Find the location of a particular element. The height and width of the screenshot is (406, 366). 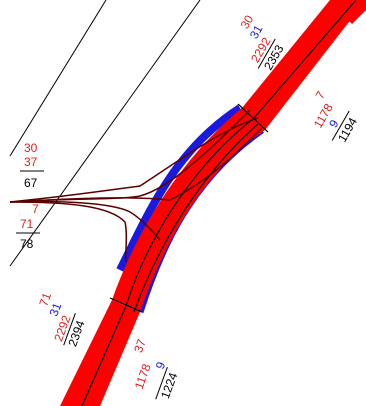

label-group-bottom-mid: 37 1178 9 1224 is located at coordinates (155, 369).